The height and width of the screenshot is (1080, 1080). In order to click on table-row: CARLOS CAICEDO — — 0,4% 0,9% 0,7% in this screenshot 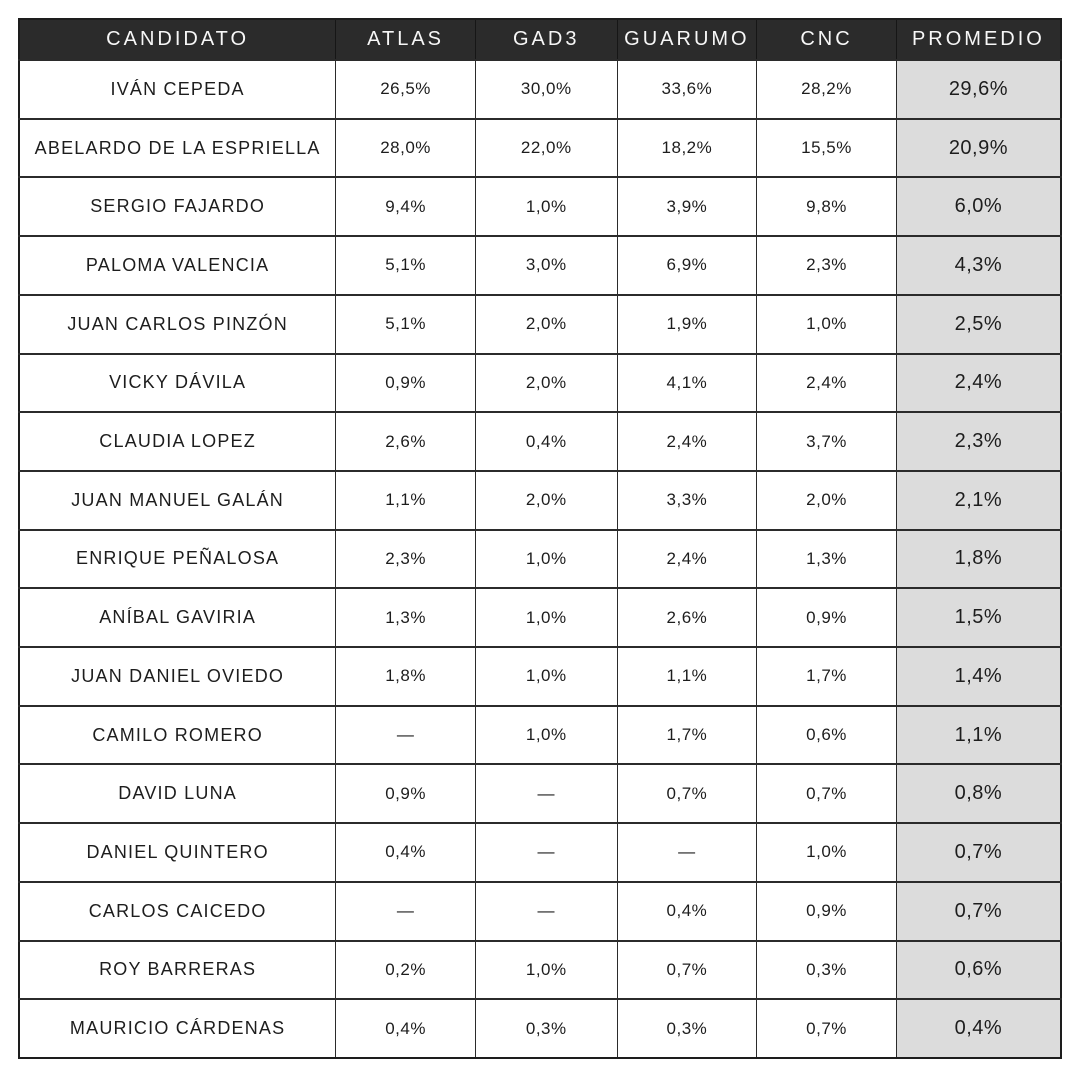, I will do `click(540, 911)`.